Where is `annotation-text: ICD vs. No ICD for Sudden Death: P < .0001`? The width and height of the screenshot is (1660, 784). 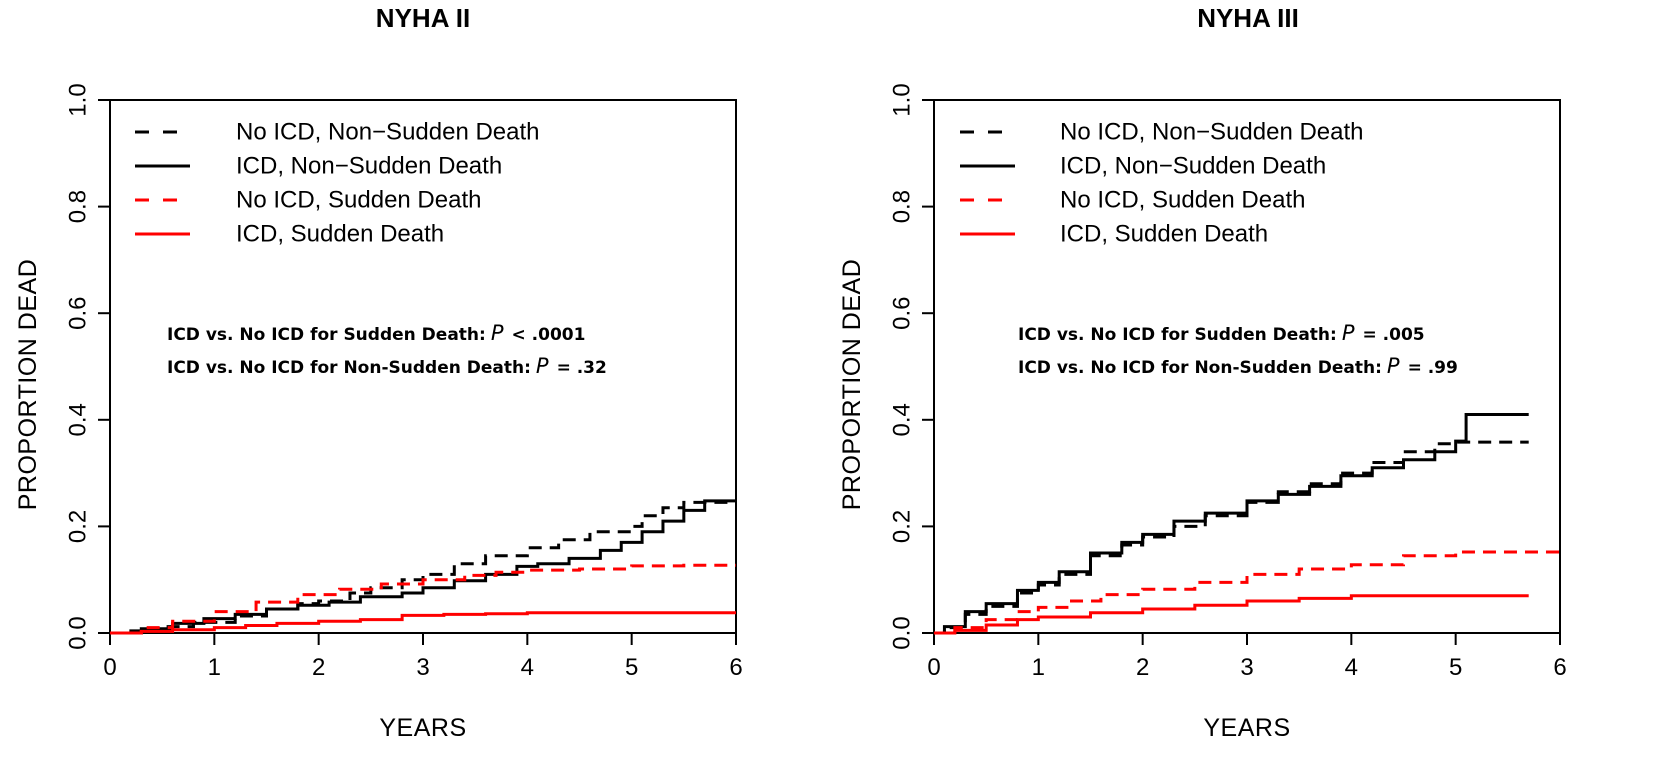 annotation-text: ICD vs. No ICD for Sudden Death: P < .0001 is located at coordinates (376, 333).